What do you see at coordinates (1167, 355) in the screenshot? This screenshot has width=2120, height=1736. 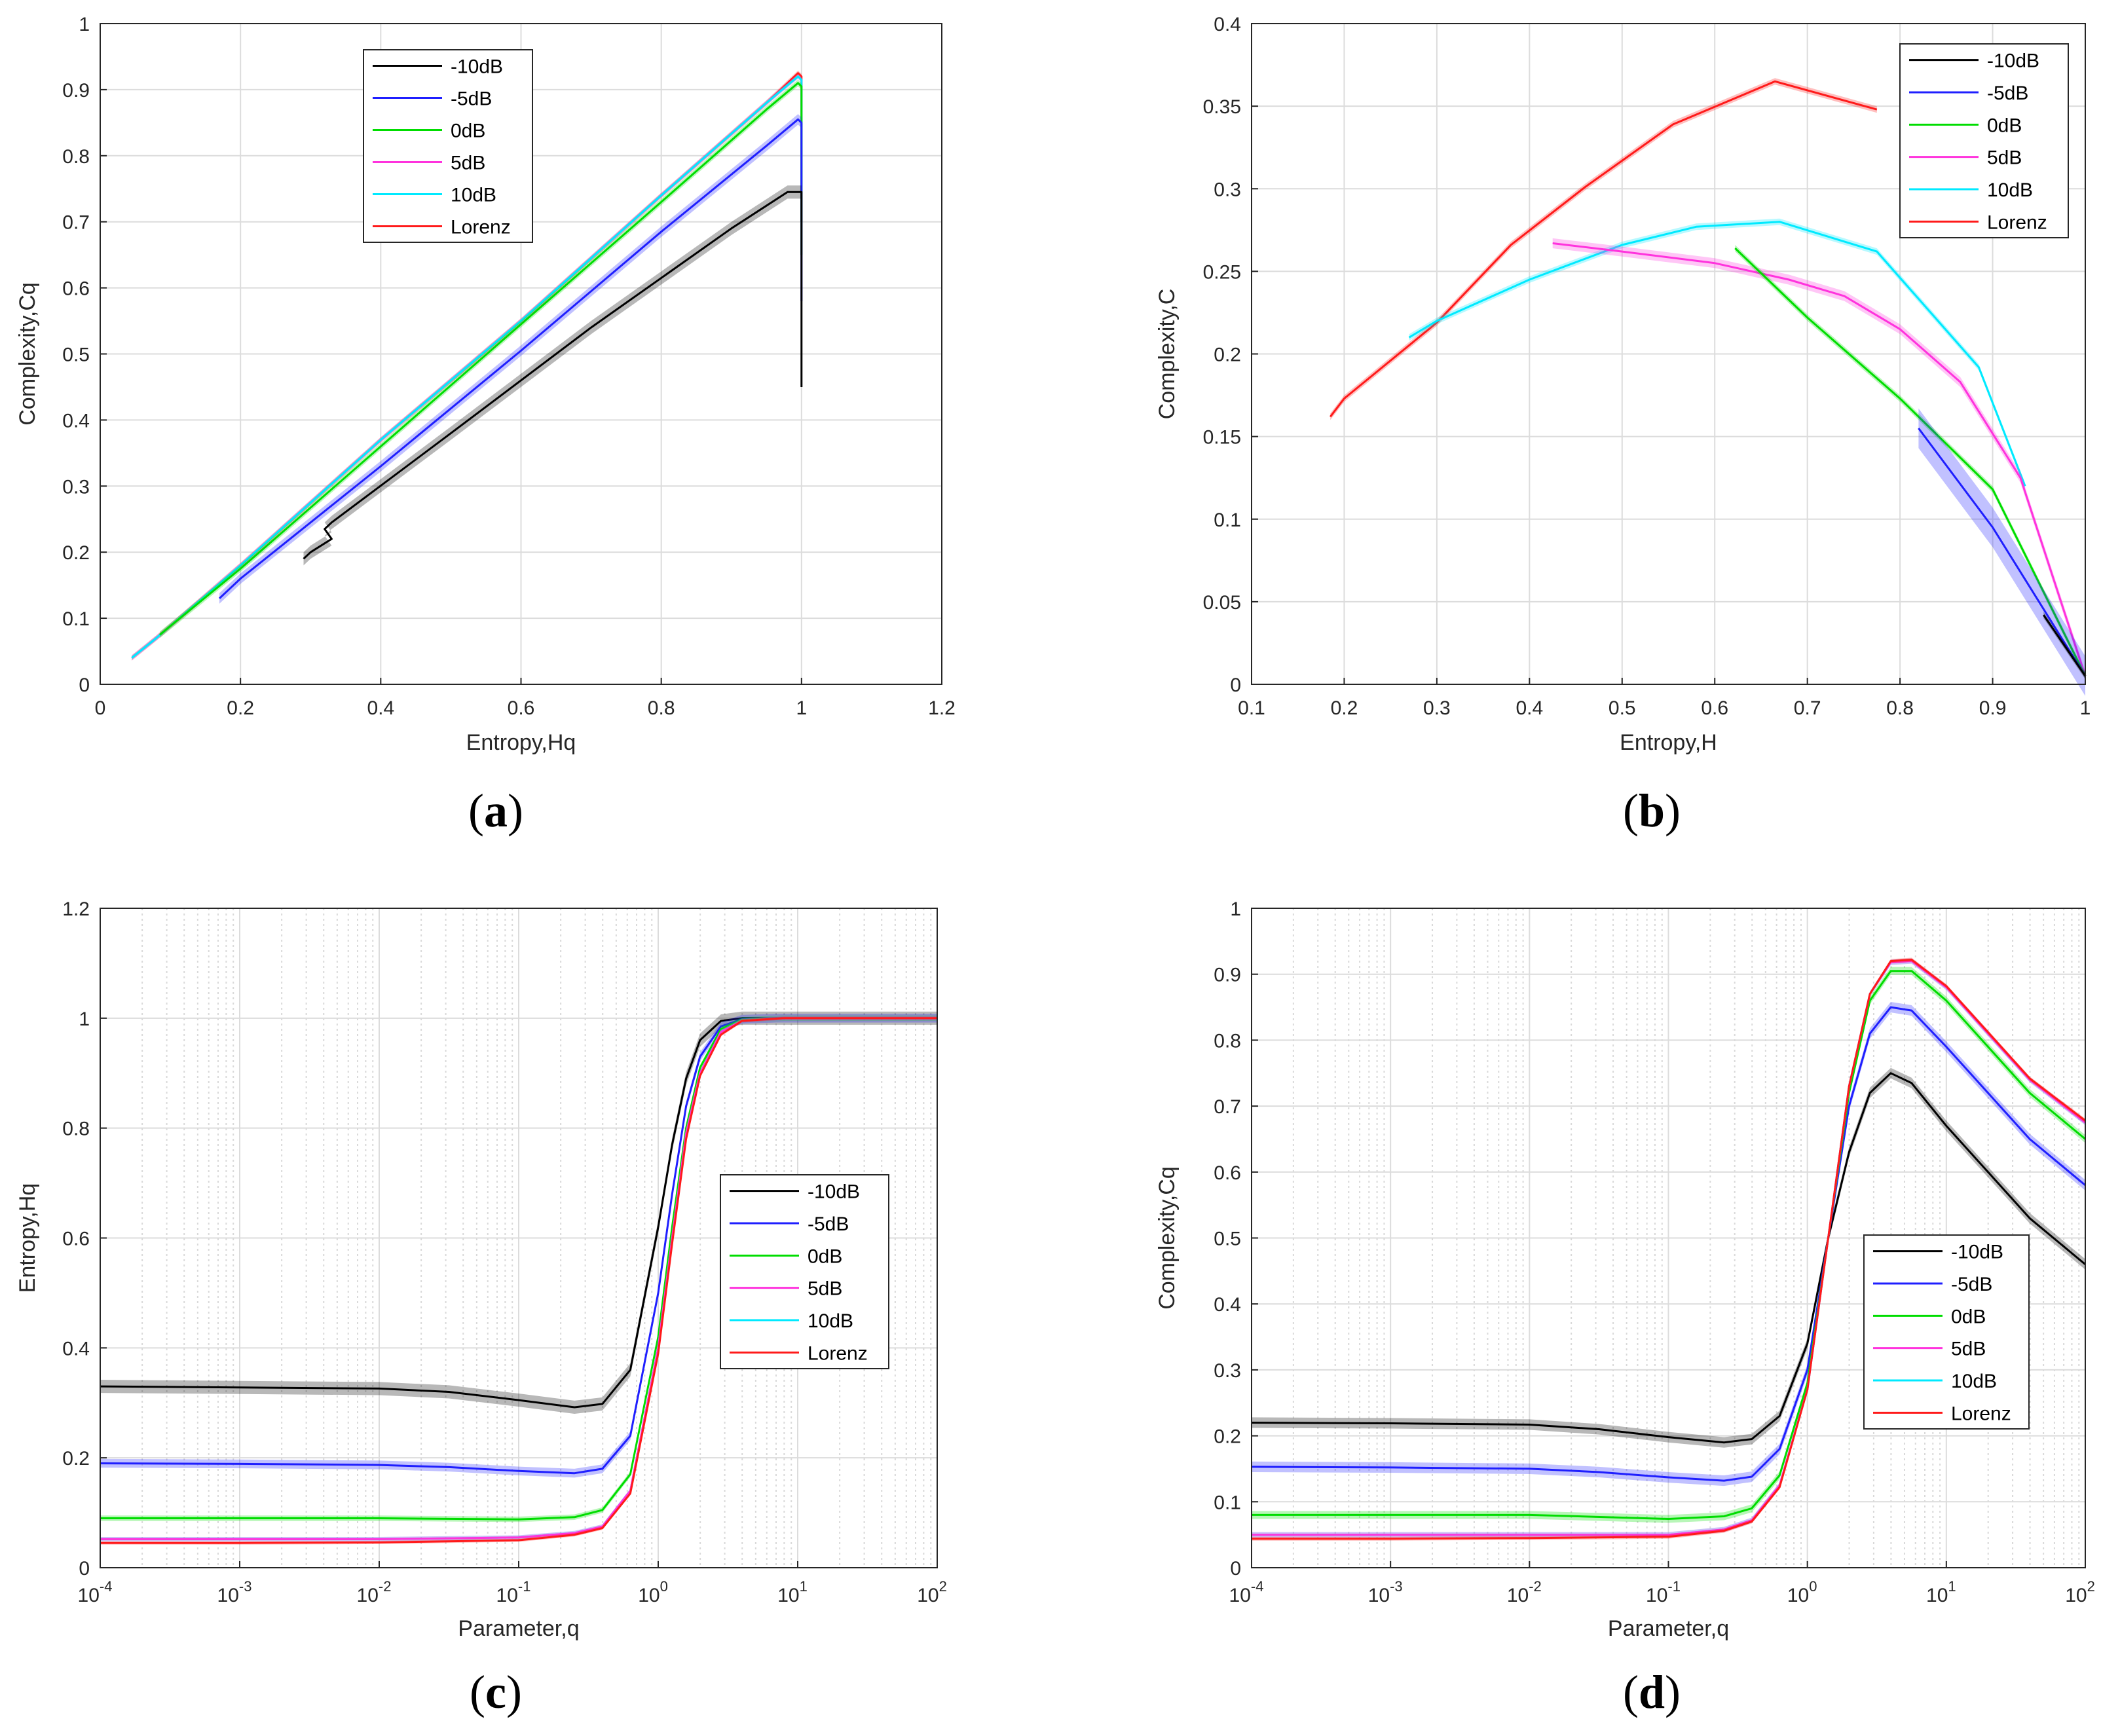 I see `y-axis-label: Complexity,C` at bounding box center [1167, 355].